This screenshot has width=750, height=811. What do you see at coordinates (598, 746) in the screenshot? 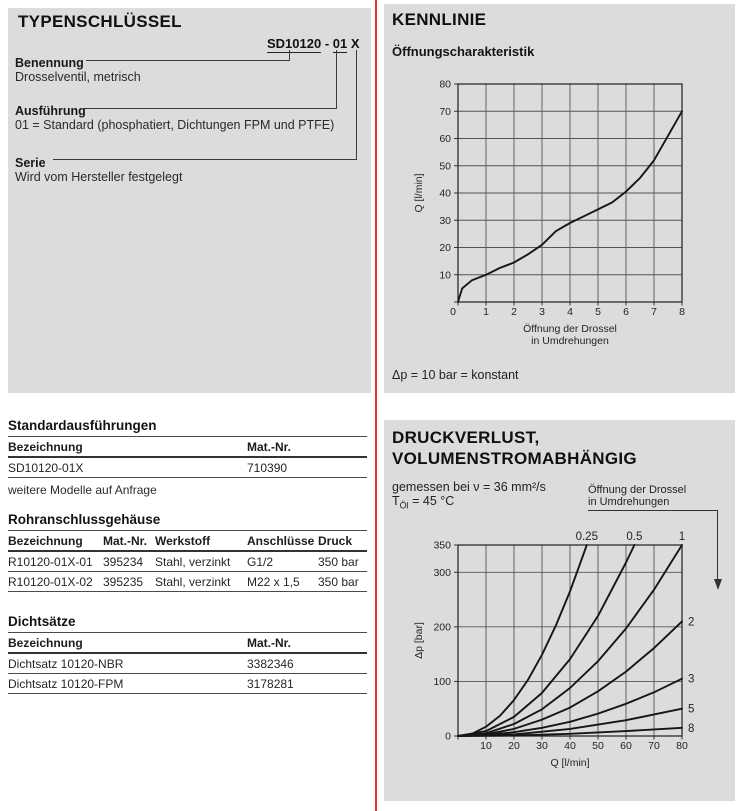
I see `x-tick-label: 50` at bounding box center [598, 746].